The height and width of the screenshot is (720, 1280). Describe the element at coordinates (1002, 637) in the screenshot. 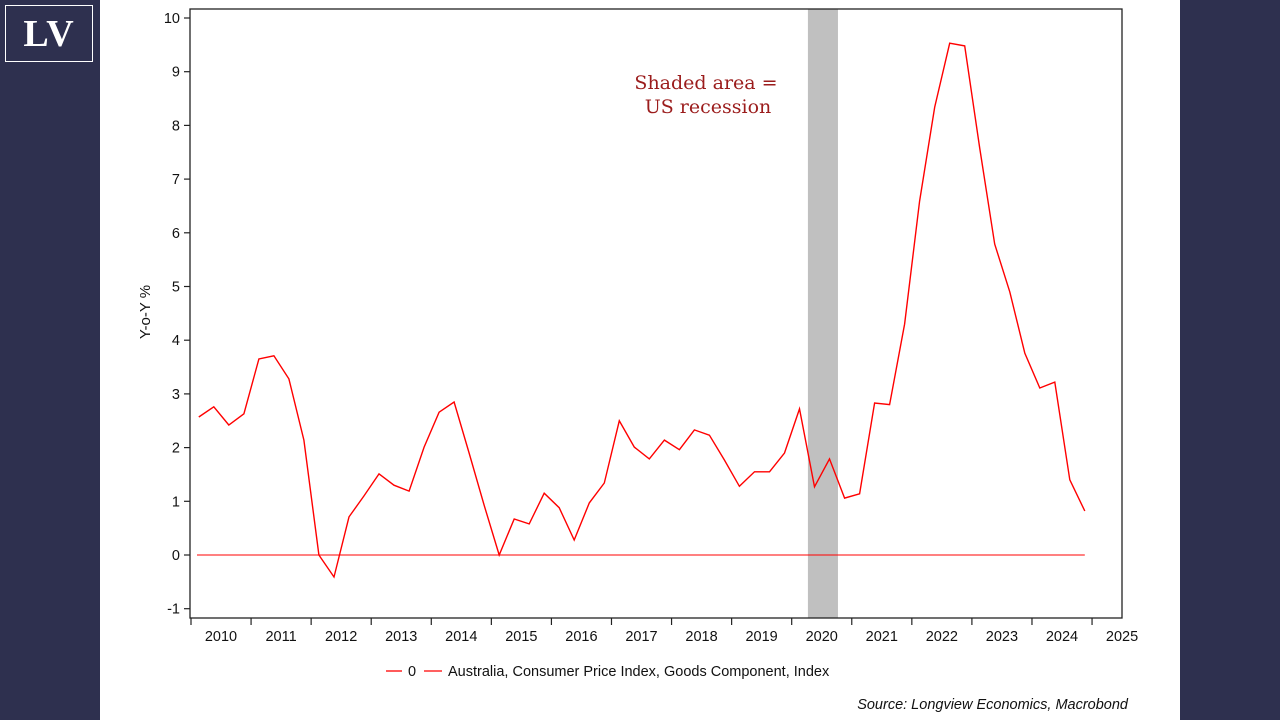

I see `x-tick-label: 2023` at that location.